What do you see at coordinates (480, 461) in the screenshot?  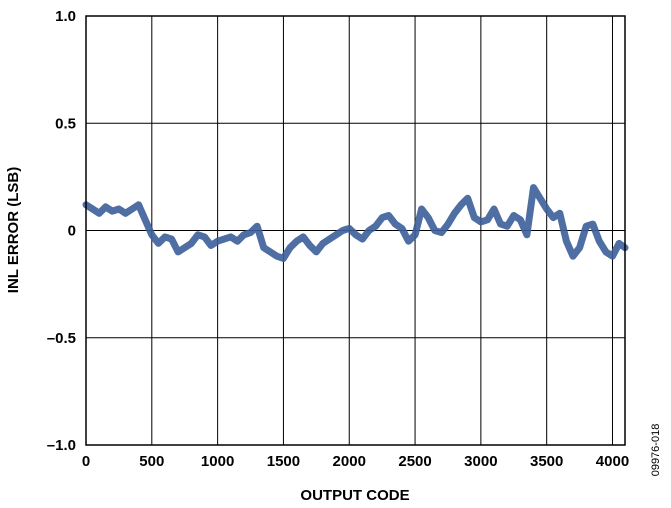 I see `x-tick-label: 3000` at bounding box center [480, 461].